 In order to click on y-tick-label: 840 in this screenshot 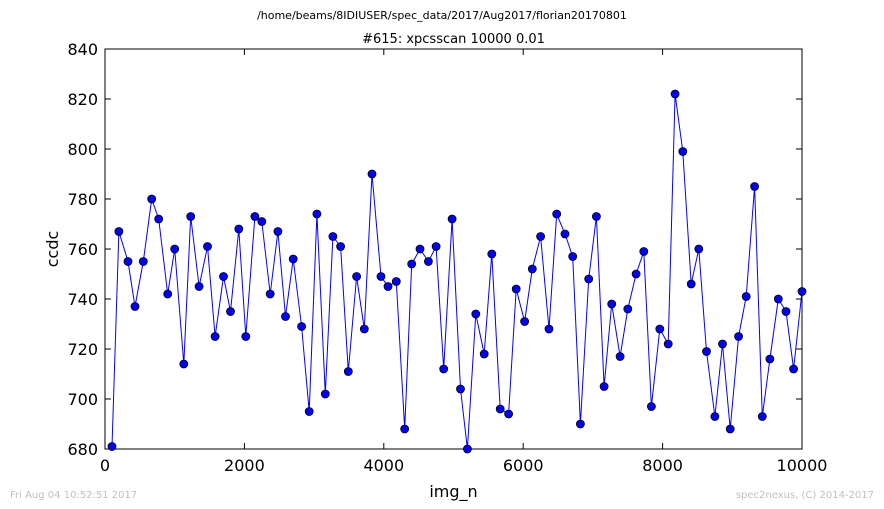, I will do `click(82, 49)`.